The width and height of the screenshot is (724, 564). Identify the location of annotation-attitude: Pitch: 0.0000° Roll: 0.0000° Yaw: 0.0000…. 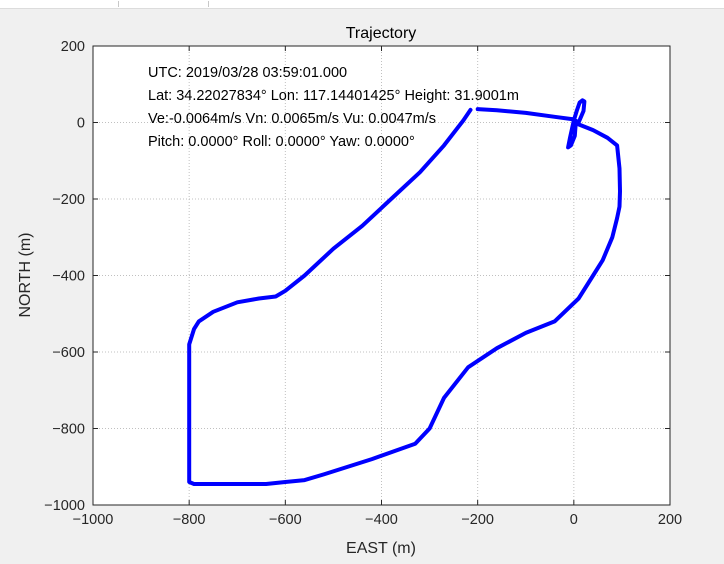
(281, 142).